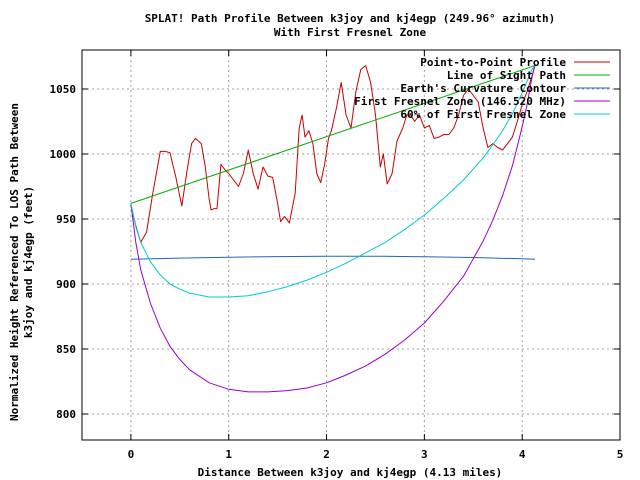  What do you see at coordinates (66, 349) in the screenshot?
I see `y-tick-label: 850` at bounding box center [66, 349].